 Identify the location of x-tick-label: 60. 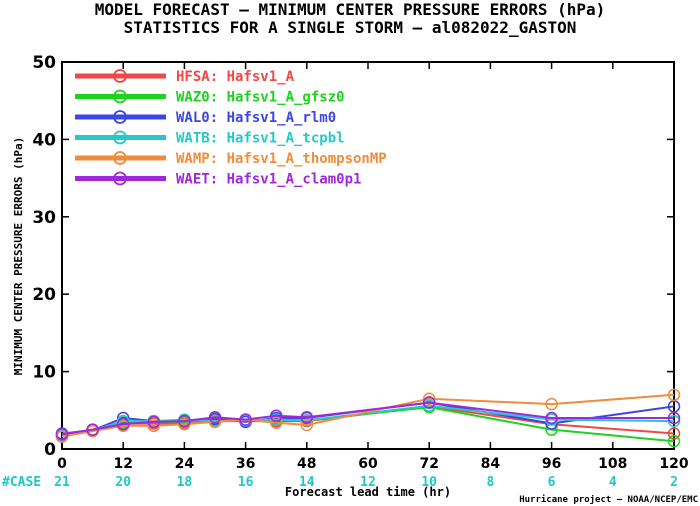
(368, 464).